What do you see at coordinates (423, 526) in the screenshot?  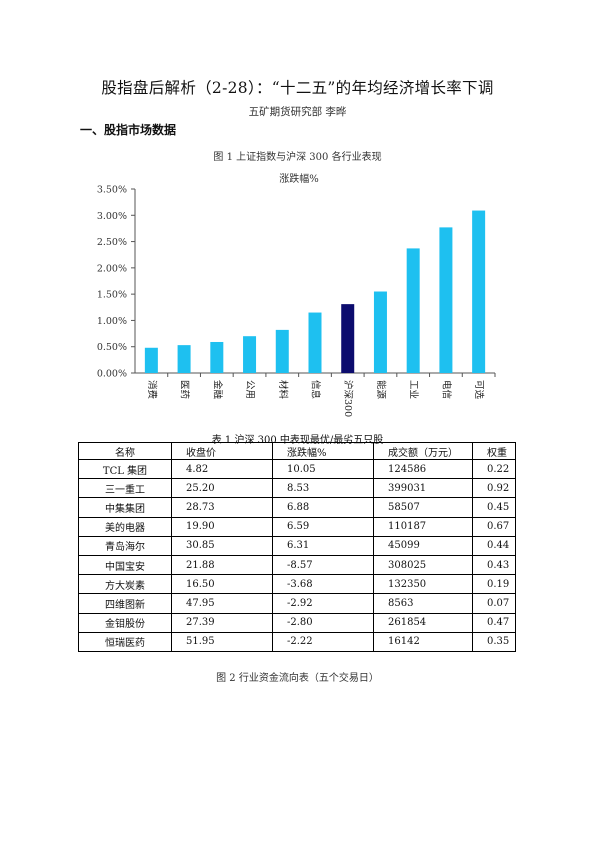 I see `cell-turnover: 110187` at bounding box center [423, 526].